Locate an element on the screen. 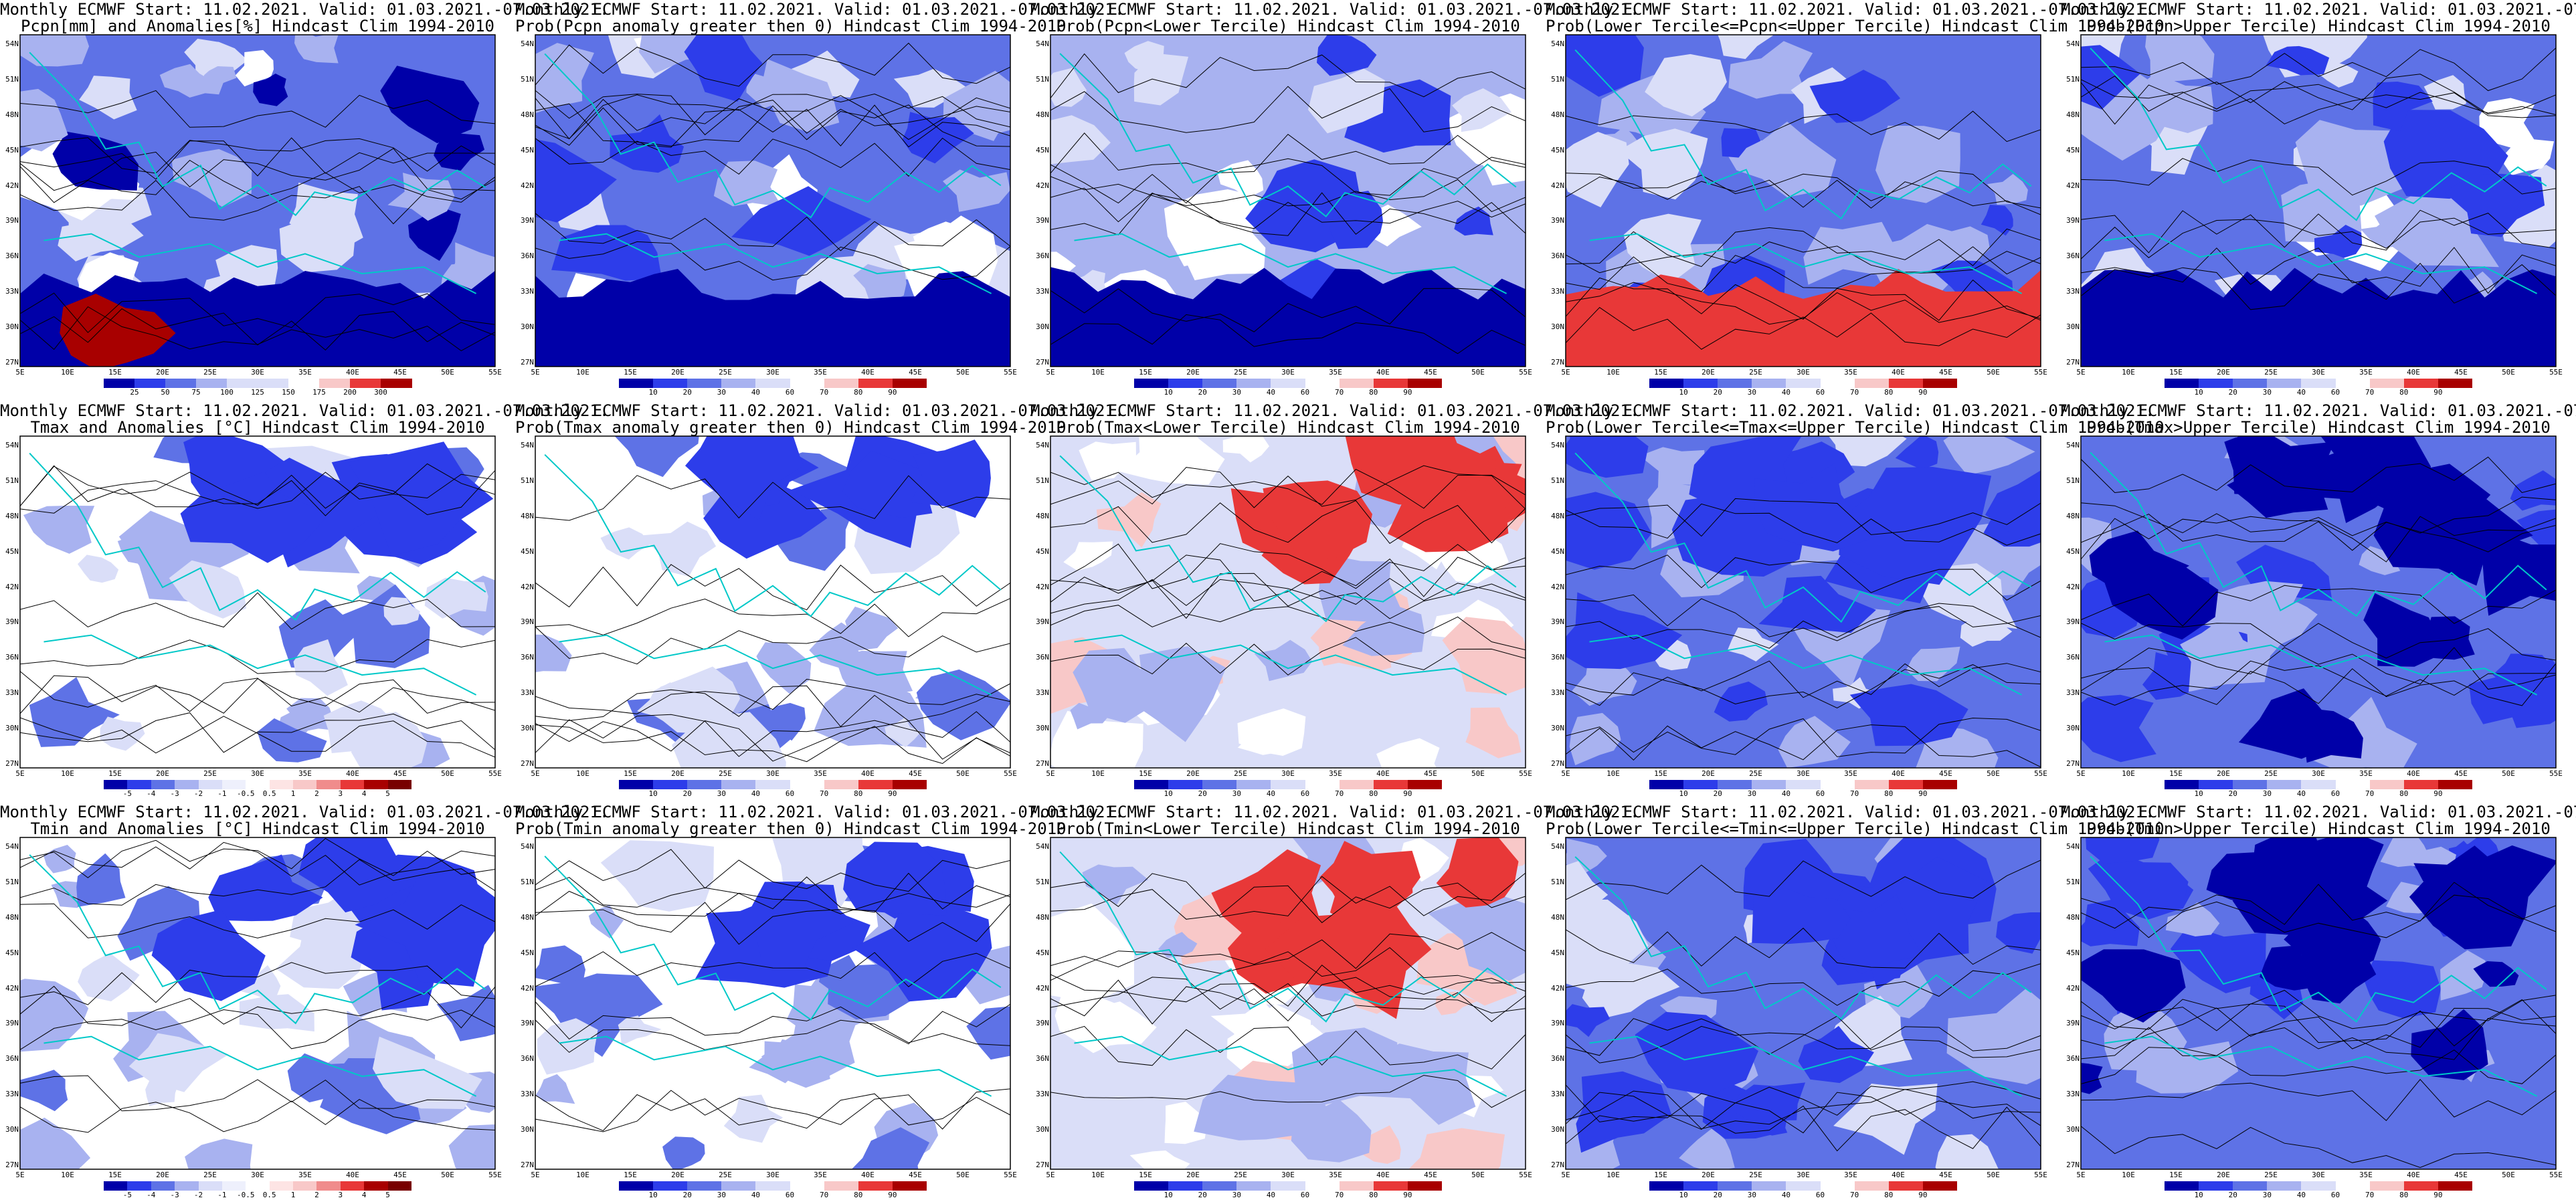  colorbar-tick-label: 25 is located at coordinates (134, 392).